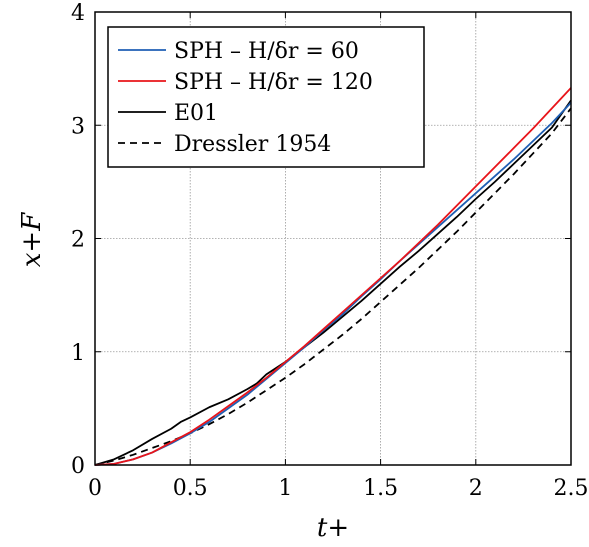 The height and width of the screenshot is (547, 589). I want to click on legend-label: E01, so click(196, 113).